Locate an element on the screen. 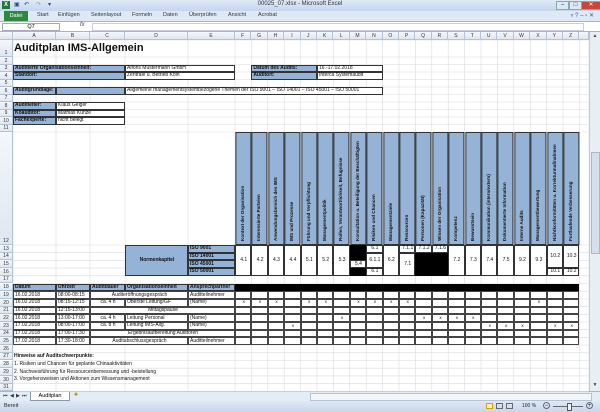  chapter-header: IMS und Prozesse is located at coordinates (292, 188).